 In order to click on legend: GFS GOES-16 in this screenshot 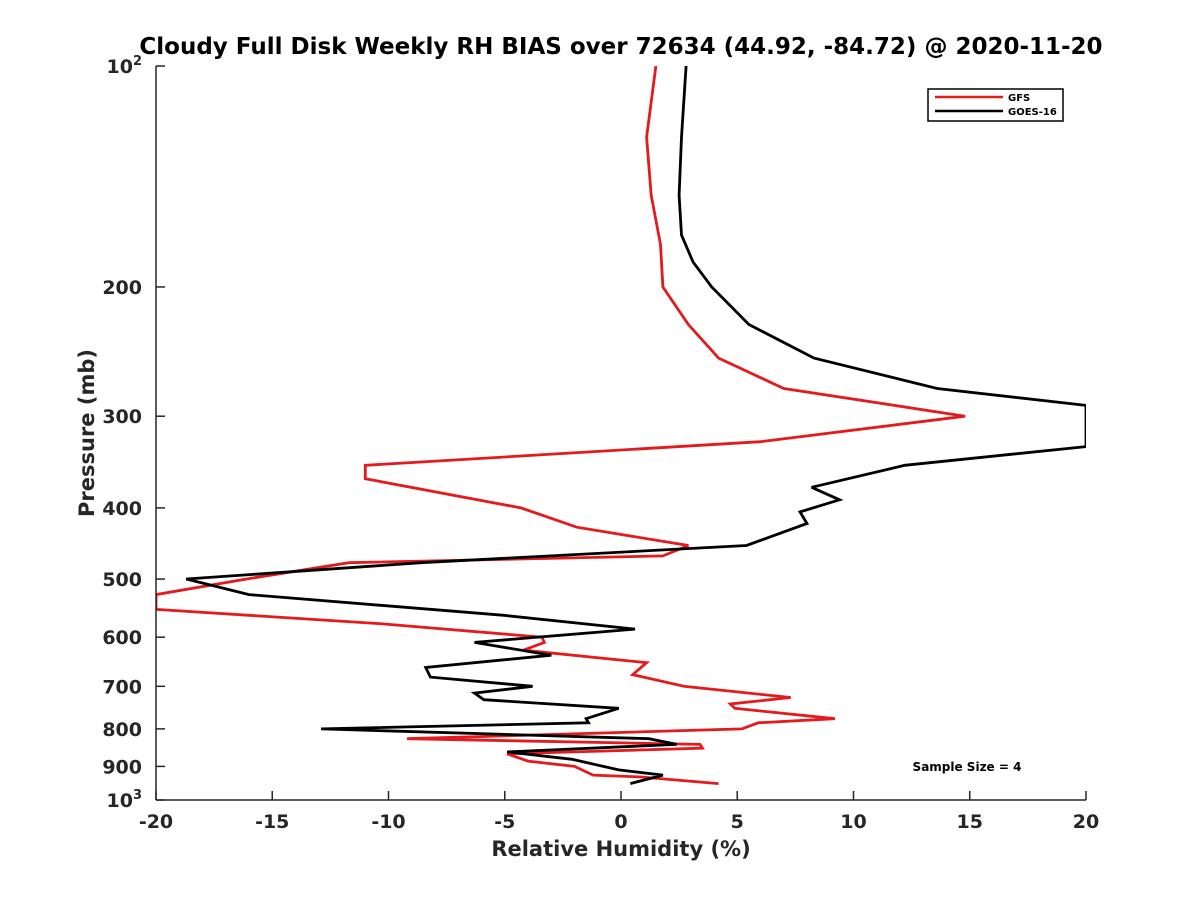, I will do `click(995, 105)`.